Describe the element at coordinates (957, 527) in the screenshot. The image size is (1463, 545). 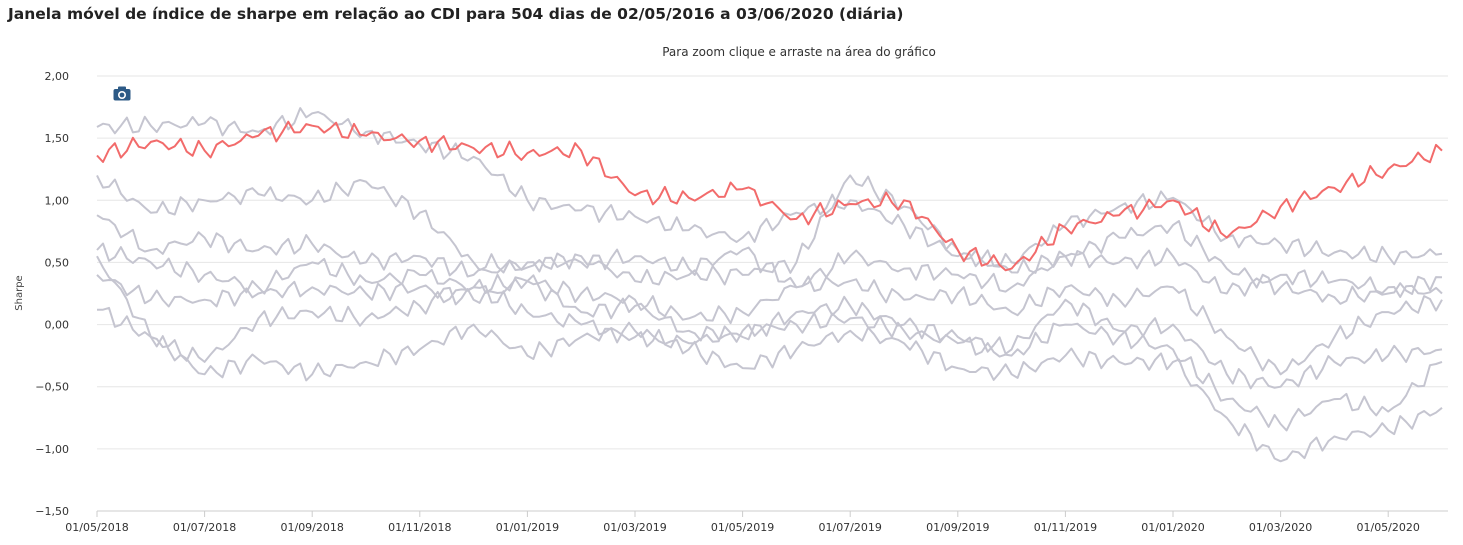
I see `x-tick-label: 01/09/2019` at that location.